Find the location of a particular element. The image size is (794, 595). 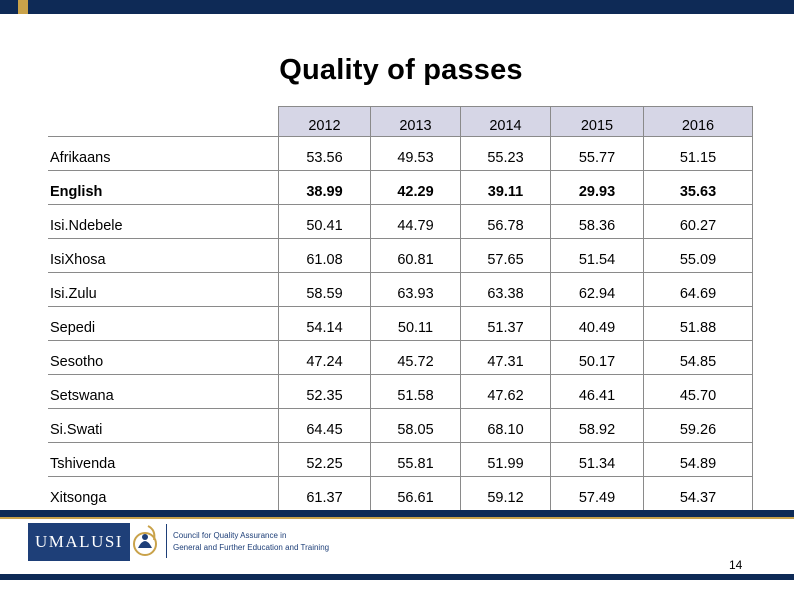

value-cell: 56.78 is located at coordinates (505, 221).